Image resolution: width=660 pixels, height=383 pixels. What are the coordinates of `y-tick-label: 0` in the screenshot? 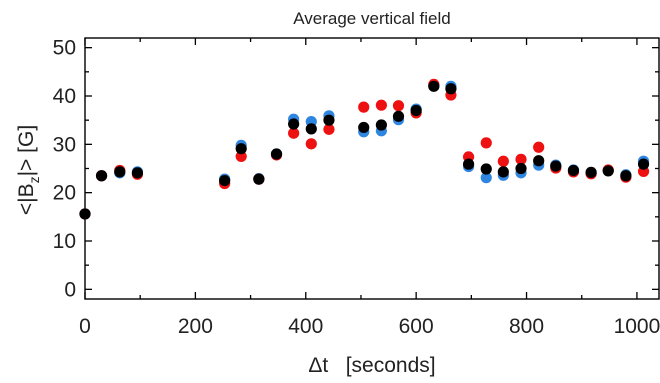 It's located at (70, 289).